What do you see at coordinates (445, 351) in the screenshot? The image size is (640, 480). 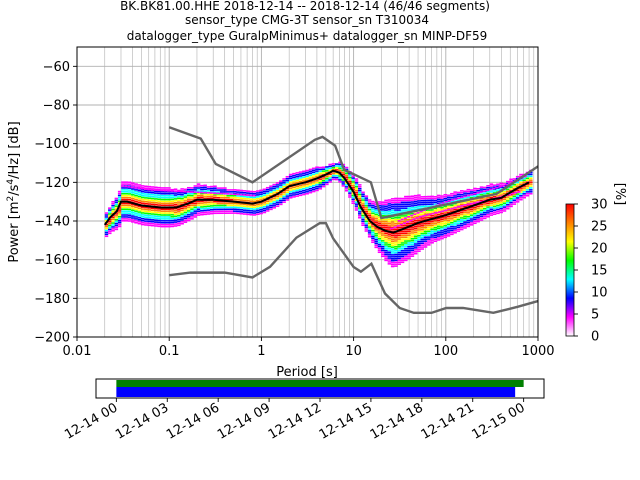 I see `x-tick-label: 100` at bounding box center [445, 351].